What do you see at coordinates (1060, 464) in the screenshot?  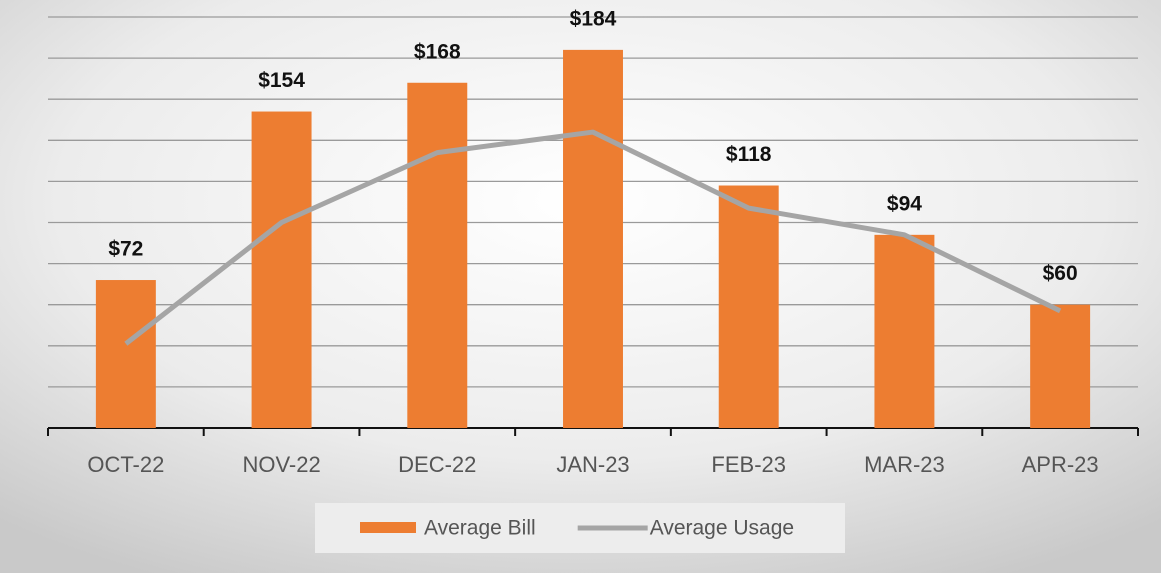 I see `x-tick-label: APR-23` at bounding box center [1060, 464].